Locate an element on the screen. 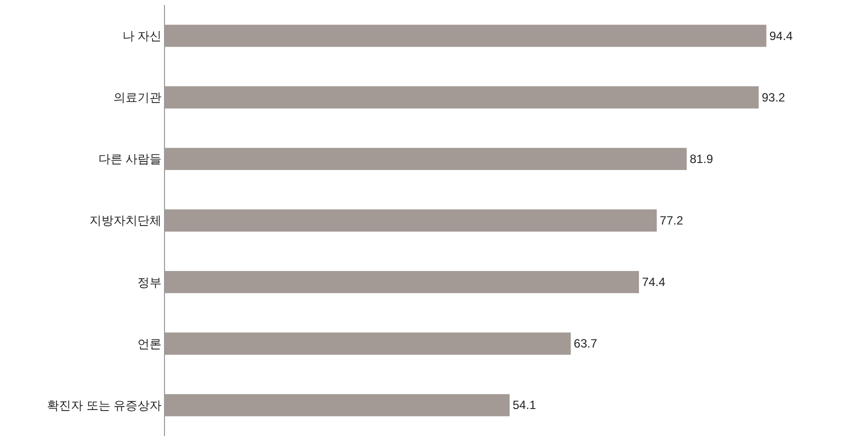 Image resolution: width=858 pixels, height=441 pixels. data-label: 94.4 is located at coordinates (781, 35).